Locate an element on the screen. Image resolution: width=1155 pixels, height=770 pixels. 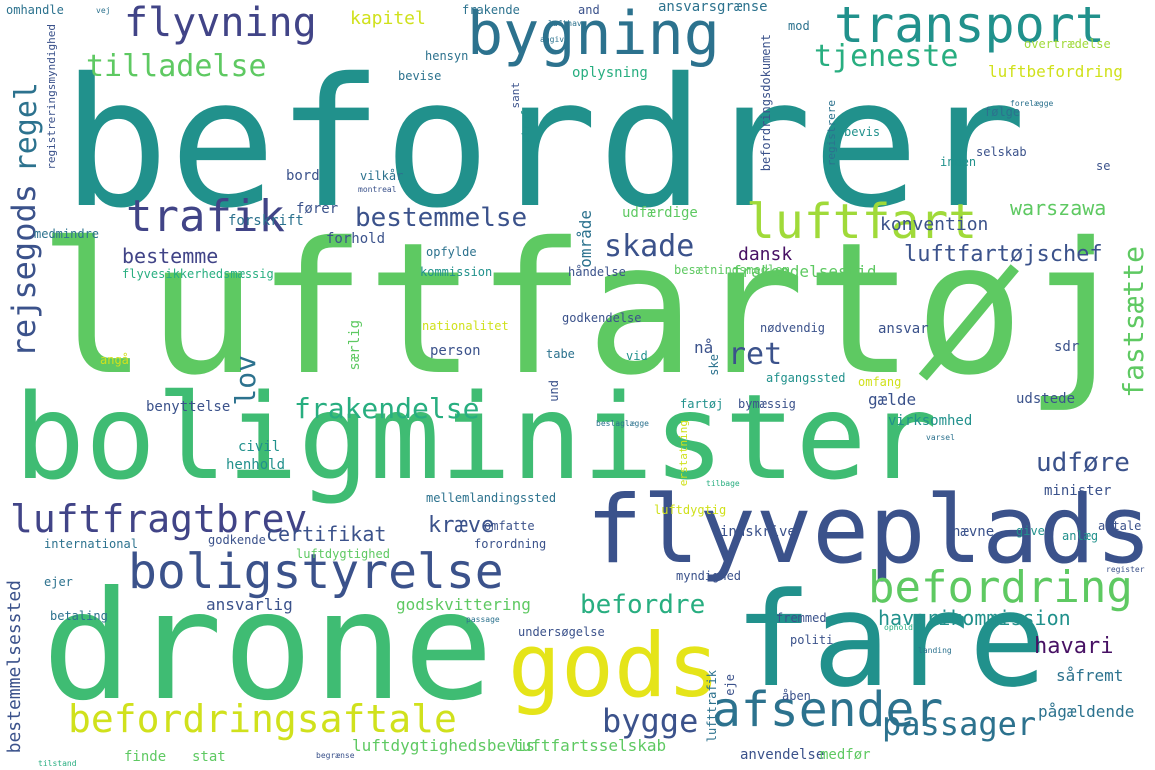
word: international is located at coordinates (91, 544).